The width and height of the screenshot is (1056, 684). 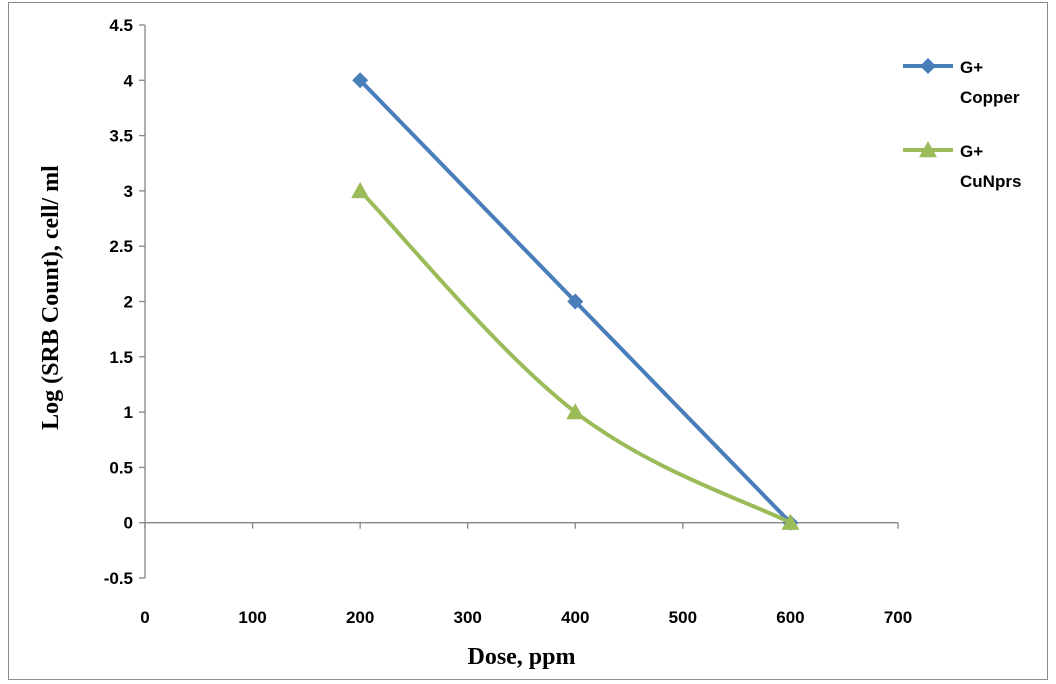 What do you see at coordinates (128, 523) in the screenshot?
I see `y-tick-label: 0` at bounding box center [128, 523].